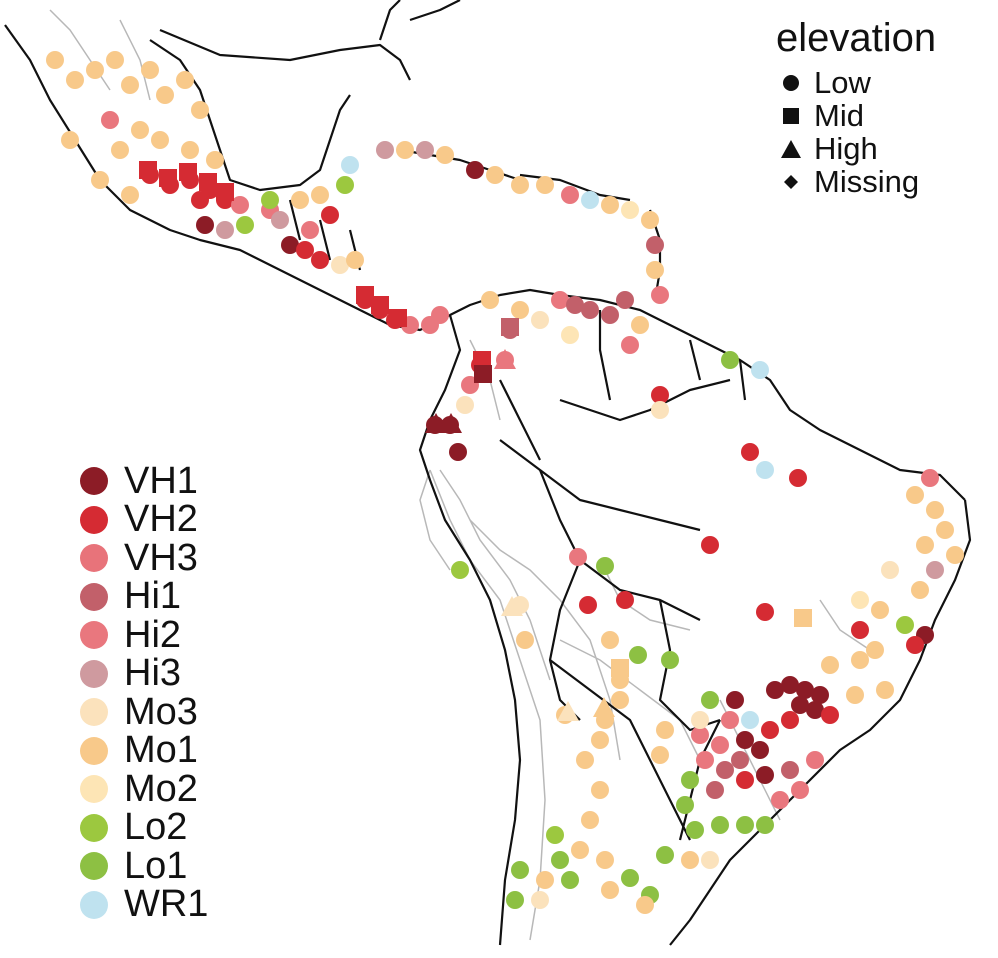 The height and width of the screenshot is (958, 998). I want to click on cluster-legend-item: VH3, so click(190, 557).